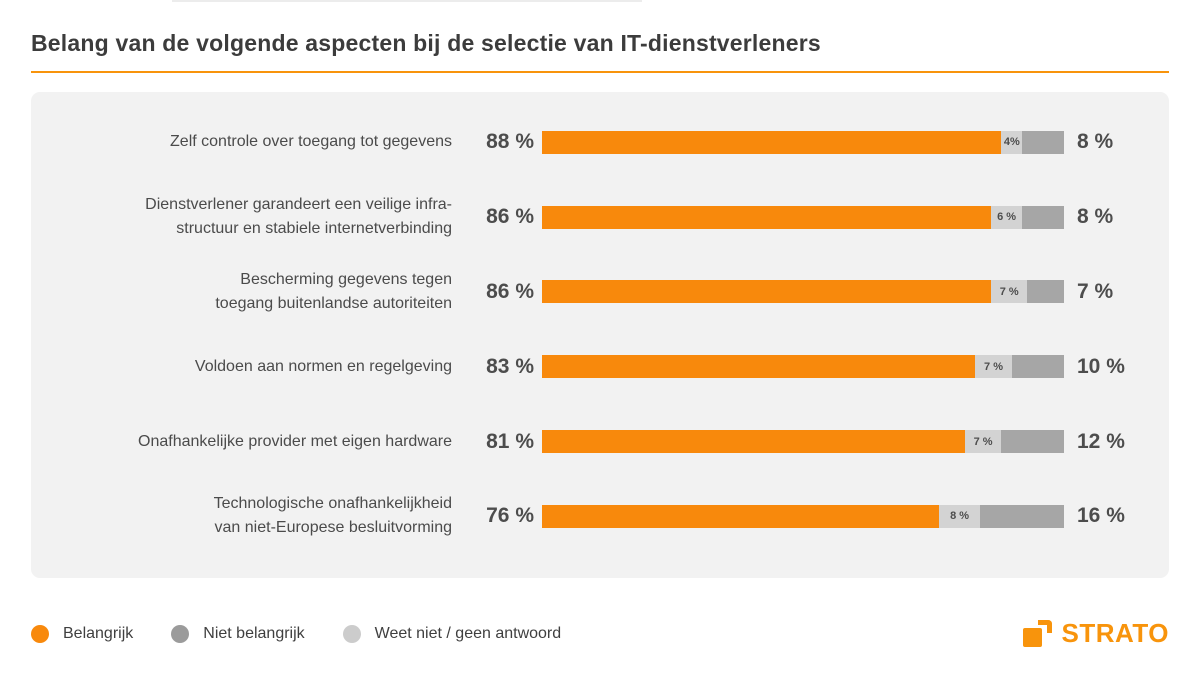  What do you see at coordinates (407, 1) in the screenshot?
I see `top-edge-artifact` at bounding box center [407, 1].